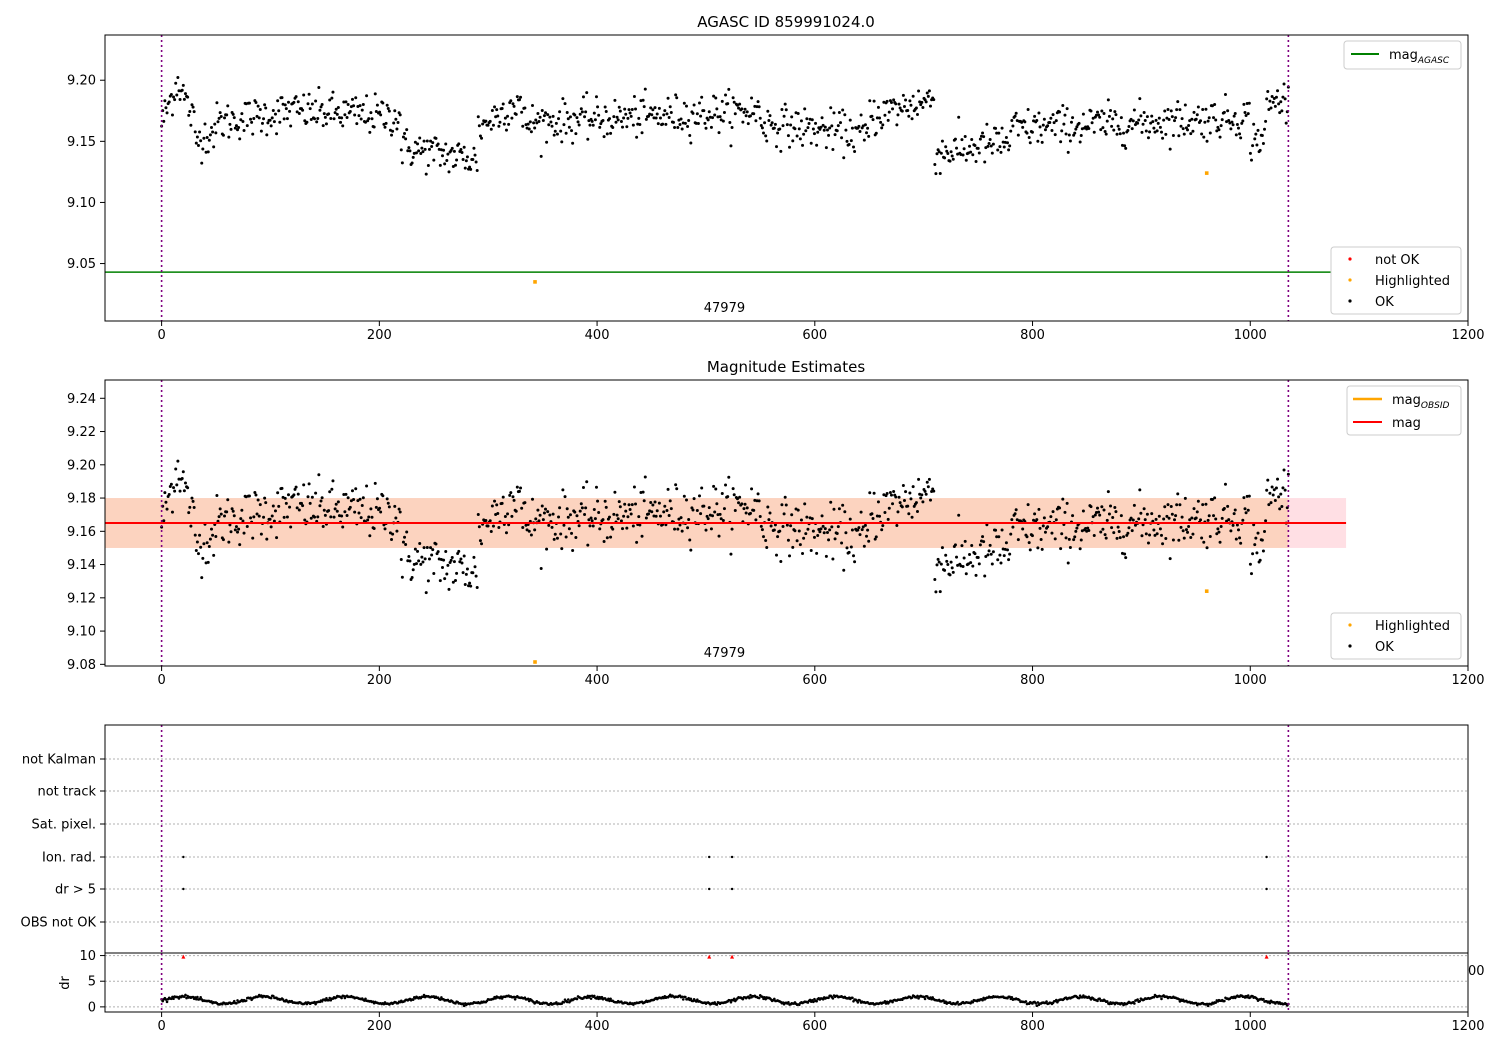  I want to click on flag-point, so click(1266, 857).